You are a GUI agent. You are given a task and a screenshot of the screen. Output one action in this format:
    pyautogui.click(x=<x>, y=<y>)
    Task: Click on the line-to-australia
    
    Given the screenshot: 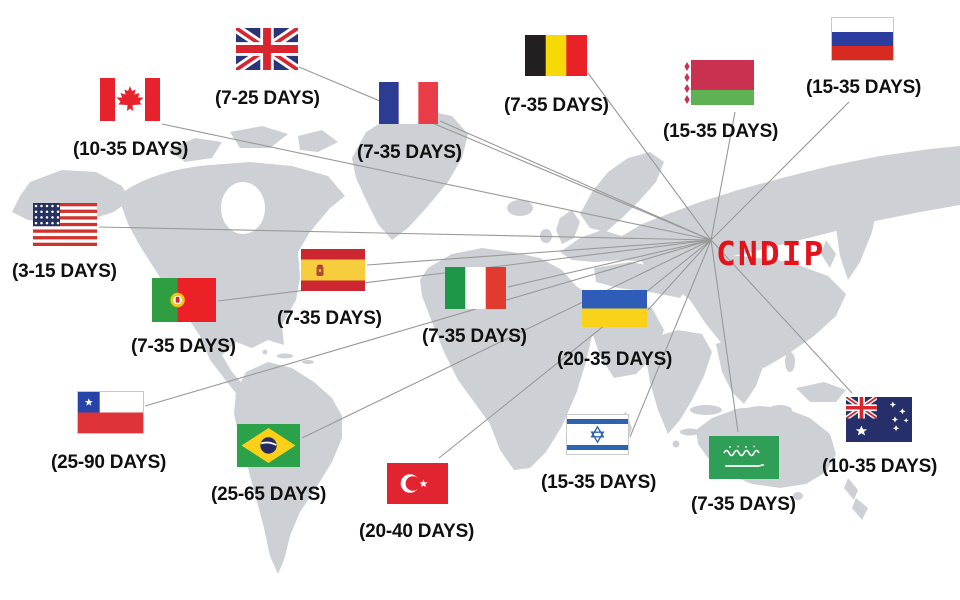 What is the action you would take?
    pyautogui.click(x=781, y=316)
    